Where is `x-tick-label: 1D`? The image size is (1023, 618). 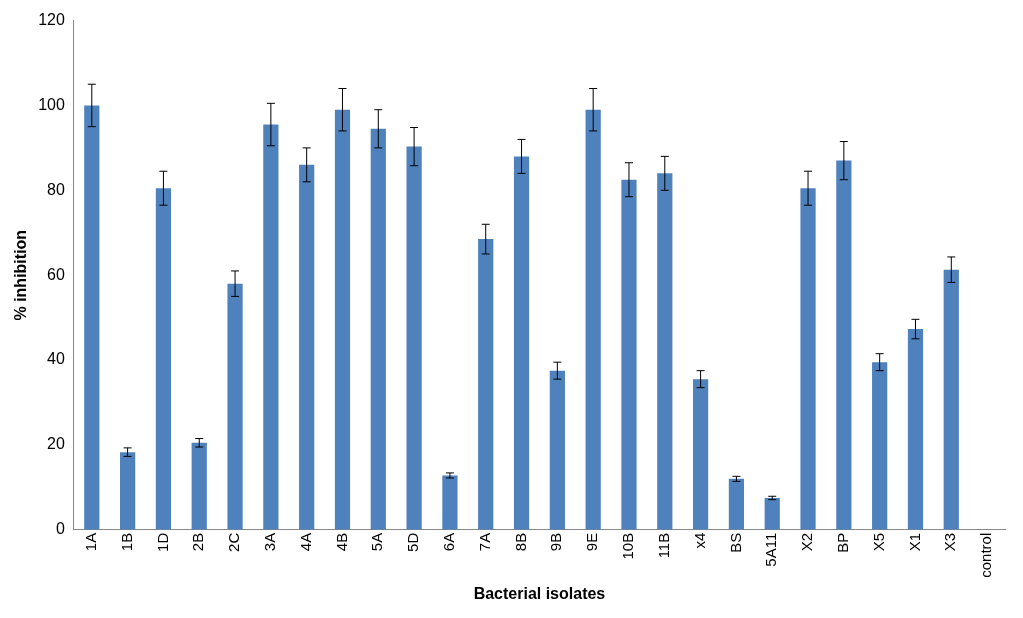 x-tick-label: 1D is located at coordinates (162, 542).